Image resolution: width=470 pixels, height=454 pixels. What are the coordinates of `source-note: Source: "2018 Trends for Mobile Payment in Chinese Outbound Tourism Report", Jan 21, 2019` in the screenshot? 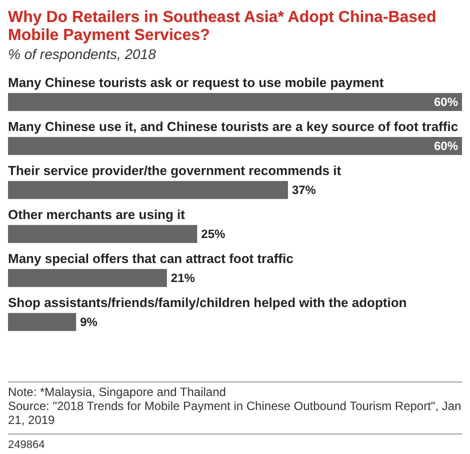 It's located at (235, 413).